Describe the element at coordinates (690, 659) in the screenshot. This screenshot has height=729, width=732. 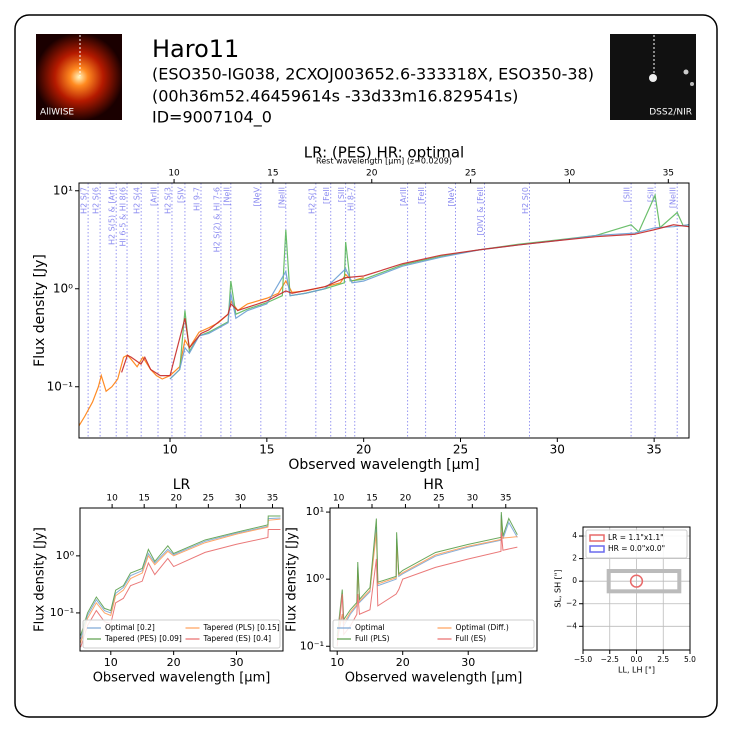
I see `x-tick-label: 5.0` at that location.